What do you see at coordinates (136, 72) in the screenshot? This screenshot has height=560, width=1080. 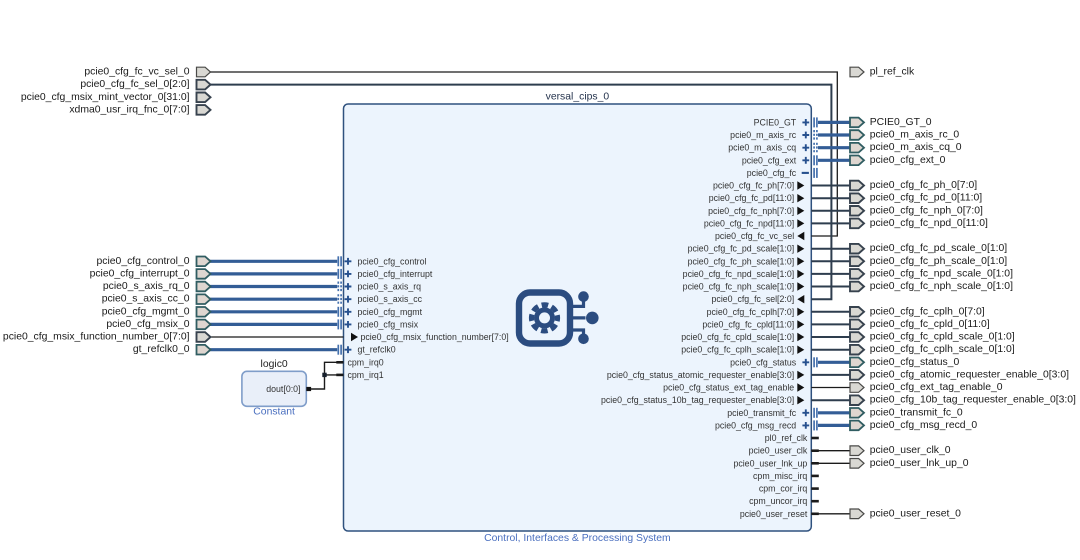 I see `svg-text: pcie0_cfg_fc_vc_sel_0` at bounding box center [136, 72].